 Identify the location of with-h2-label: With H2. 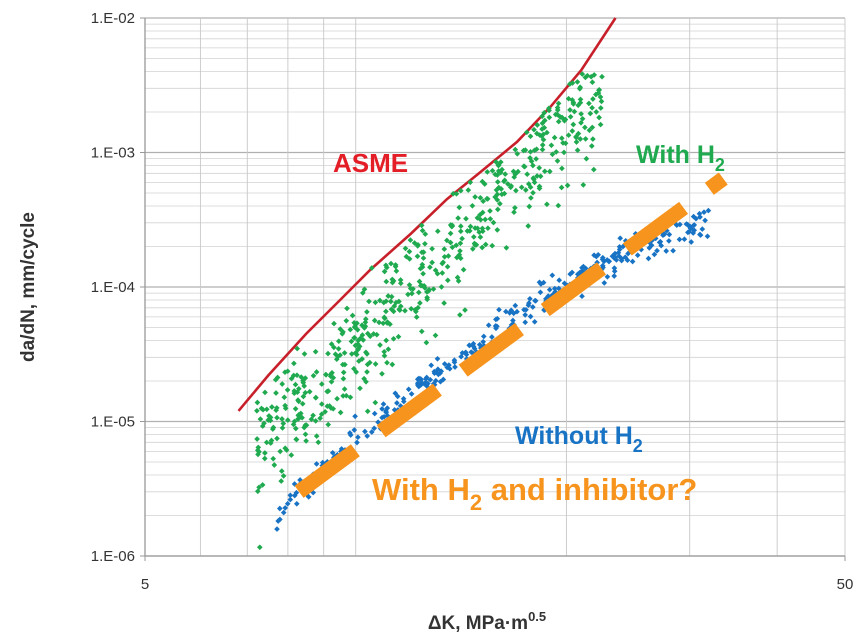
(680, 158).